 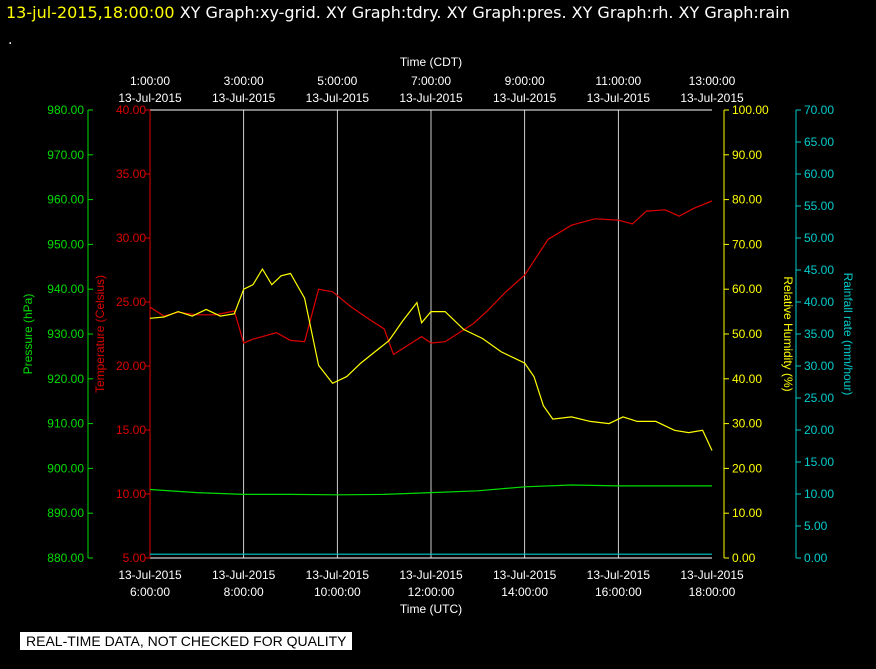 I want to click on rainfall-tick-label: 5.00, so click(x=816, y=526).